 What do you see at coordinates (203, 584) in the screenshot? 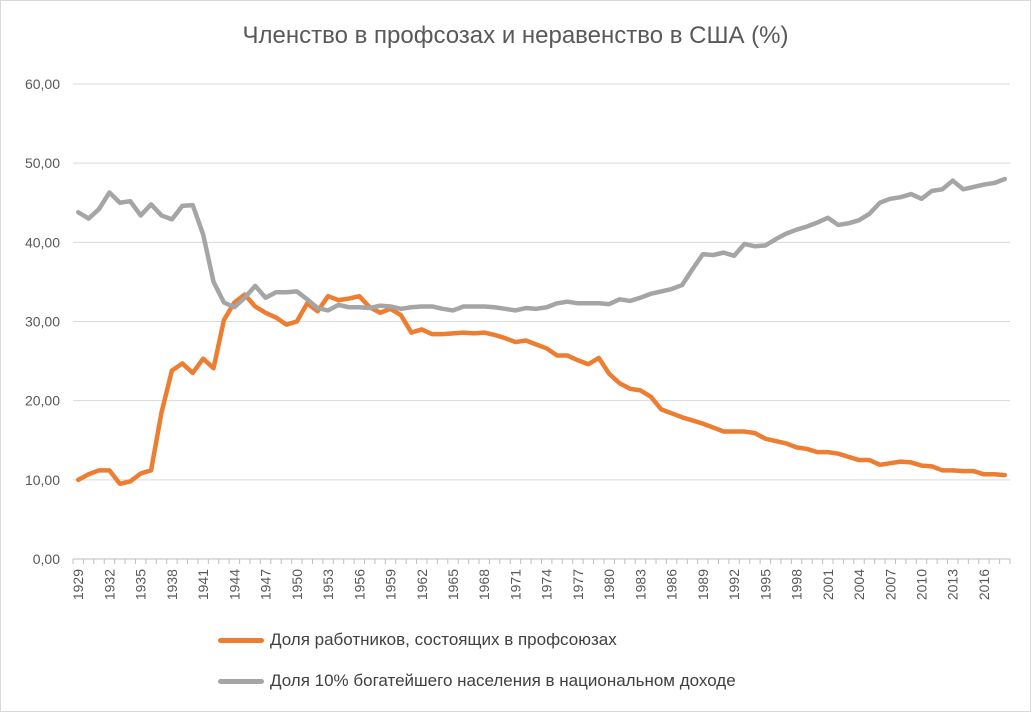
I see `x-tick-label: 1941` at bounding box center [203, 584].